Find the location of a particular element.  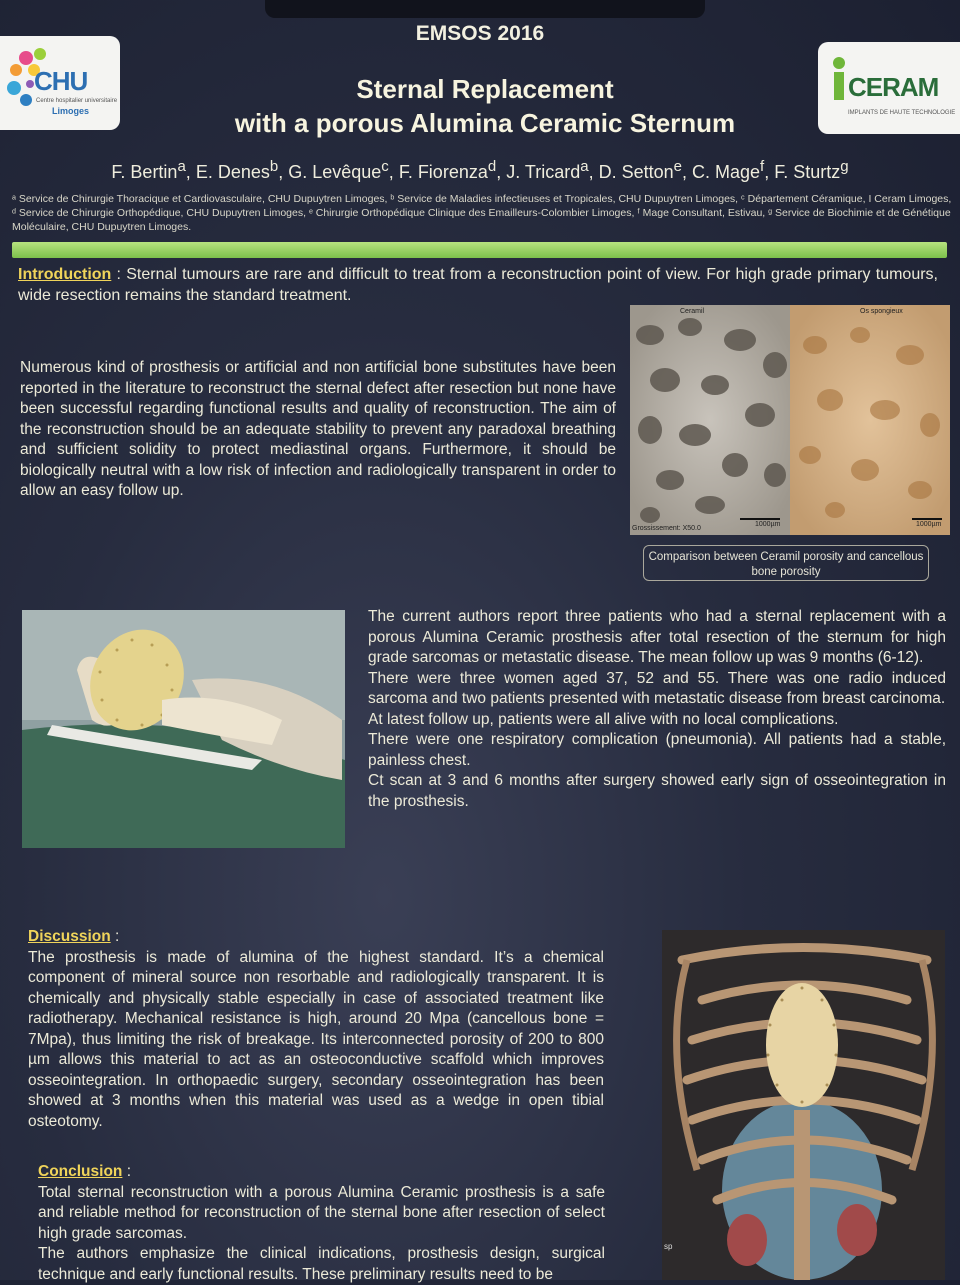

porosity-image is located at coordinates (790, 420).